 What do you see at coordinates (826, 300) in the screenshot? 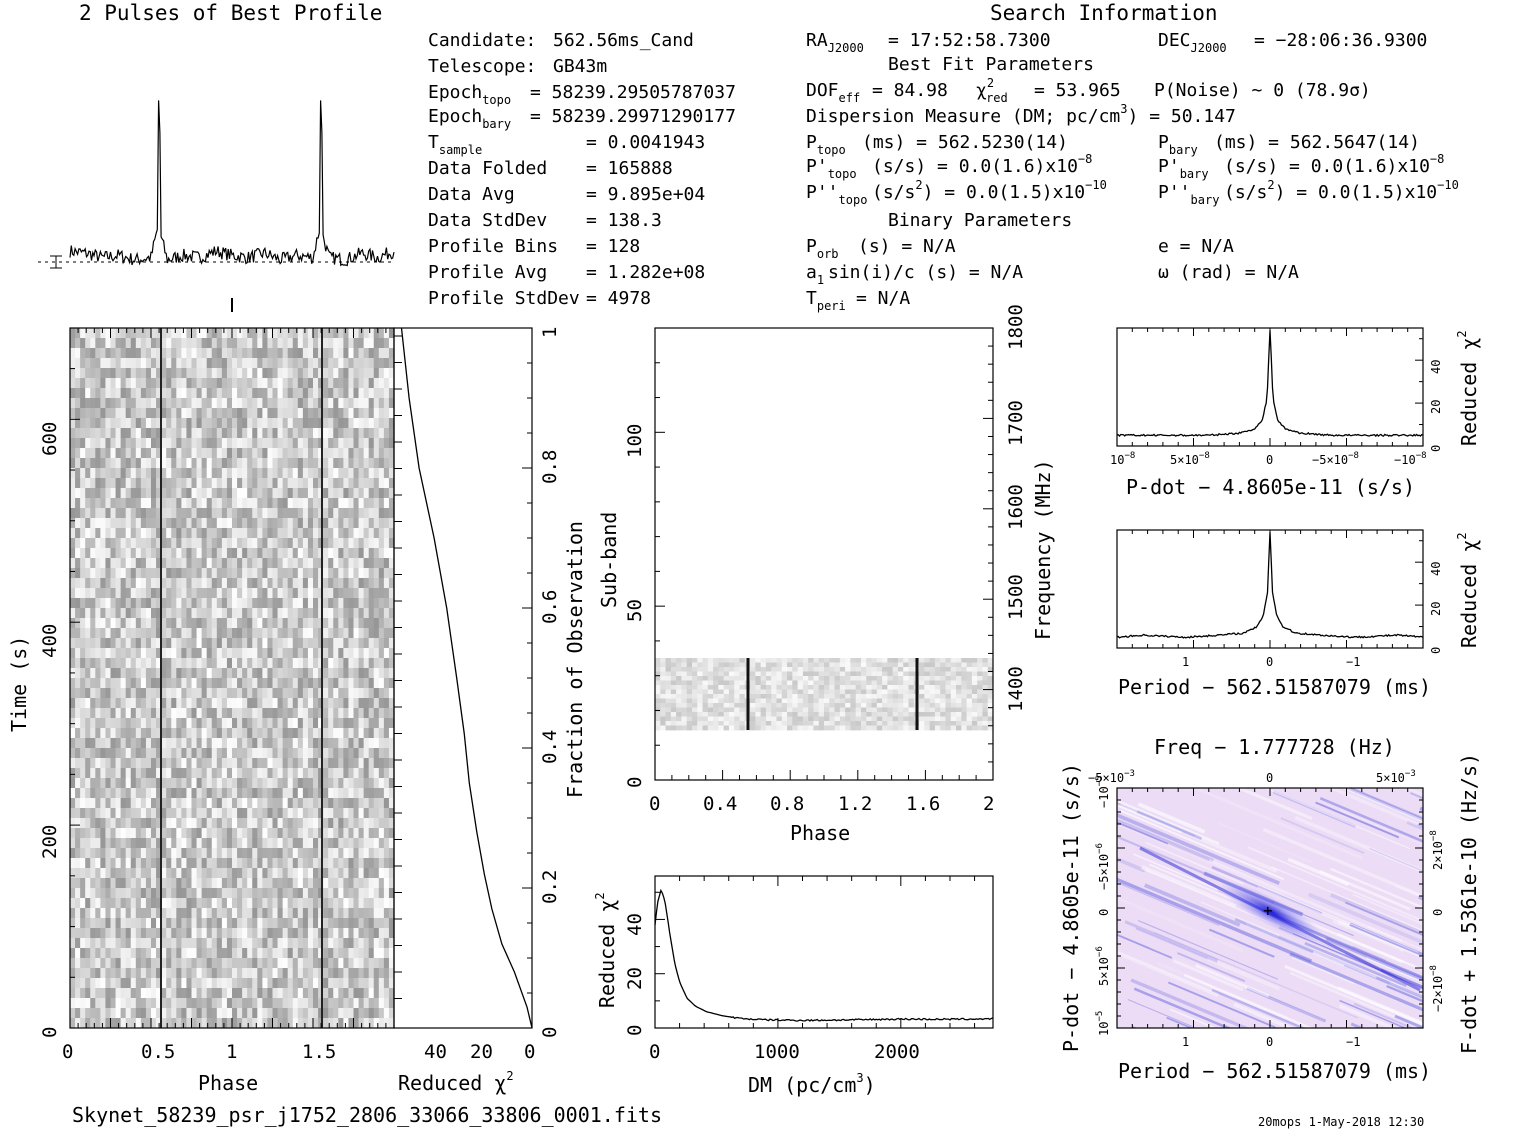
I see `tperi-label: Tperi` at bounding box center [826, 300].